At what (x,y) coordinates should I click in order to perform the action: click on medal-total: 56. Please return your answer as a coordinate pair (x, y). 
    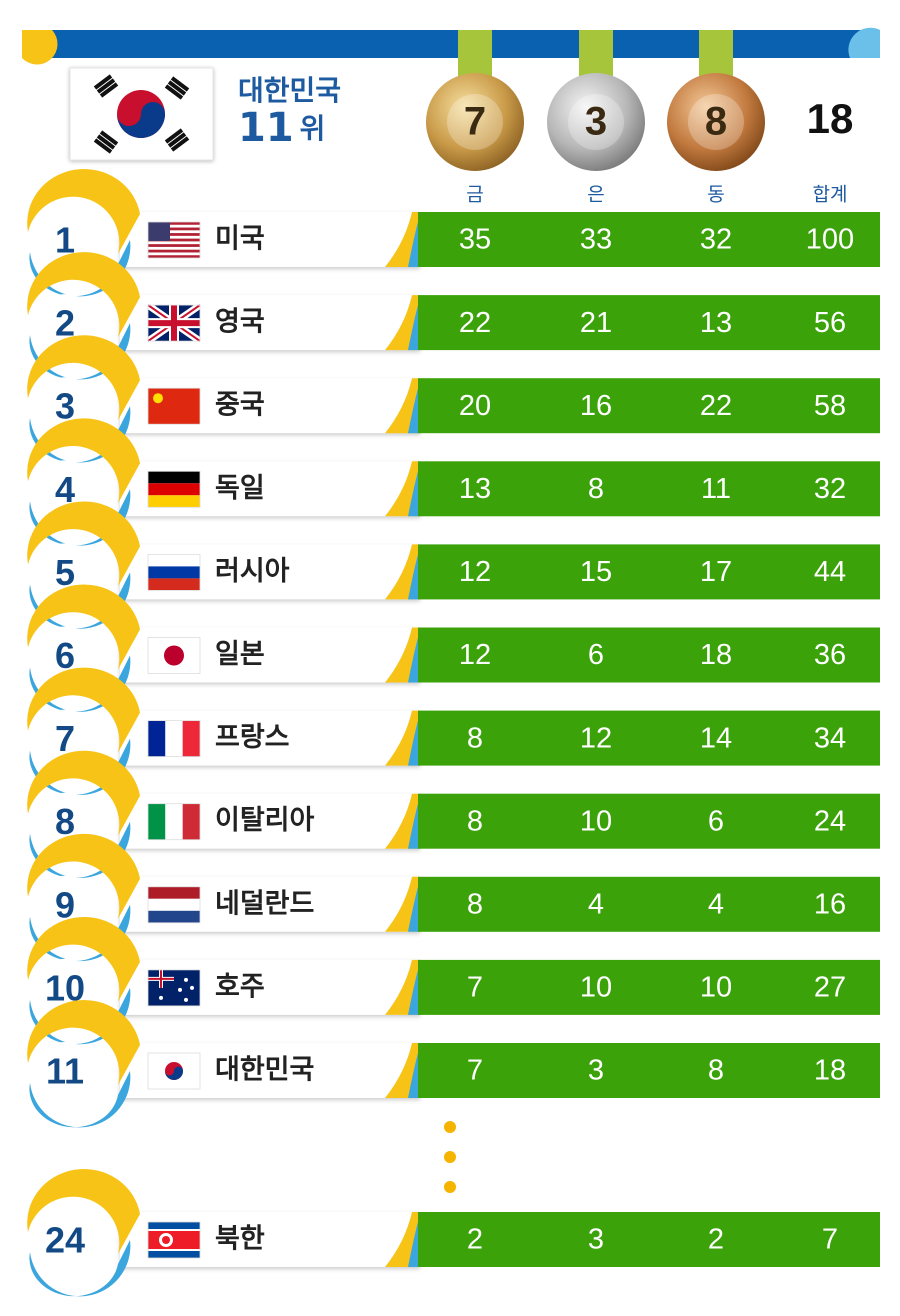
    Looking at the image, I should click on (830, 323).